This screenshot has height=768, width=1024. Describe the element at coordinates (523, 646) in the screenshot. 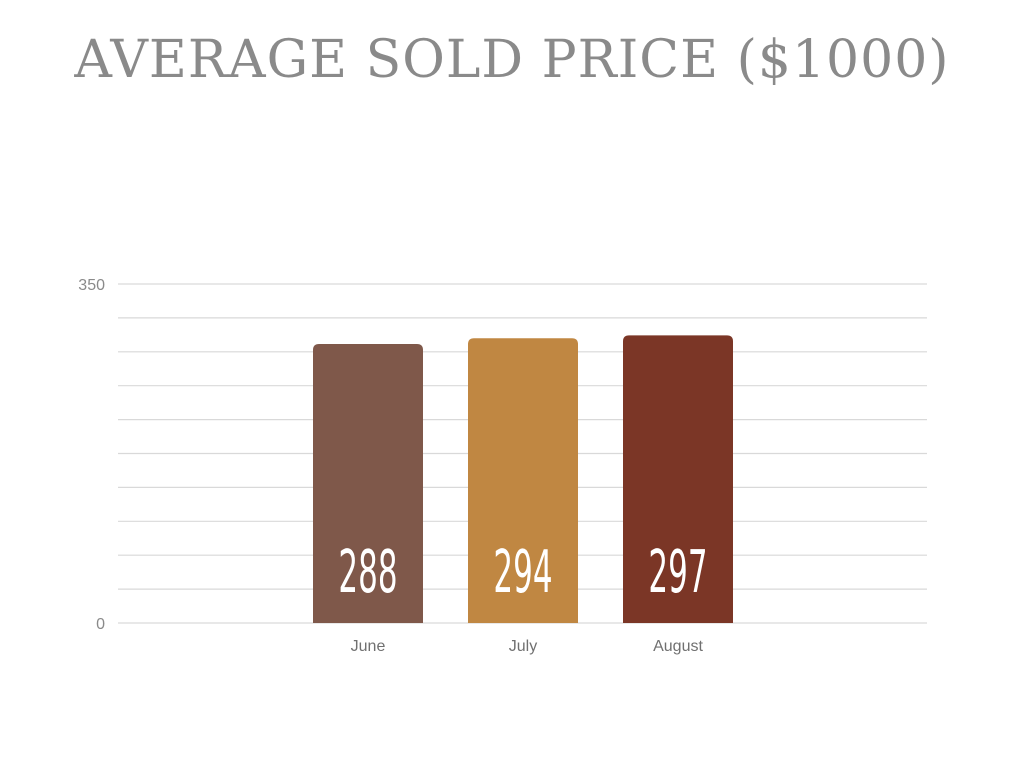

I see `x-category-label: July` at that location.